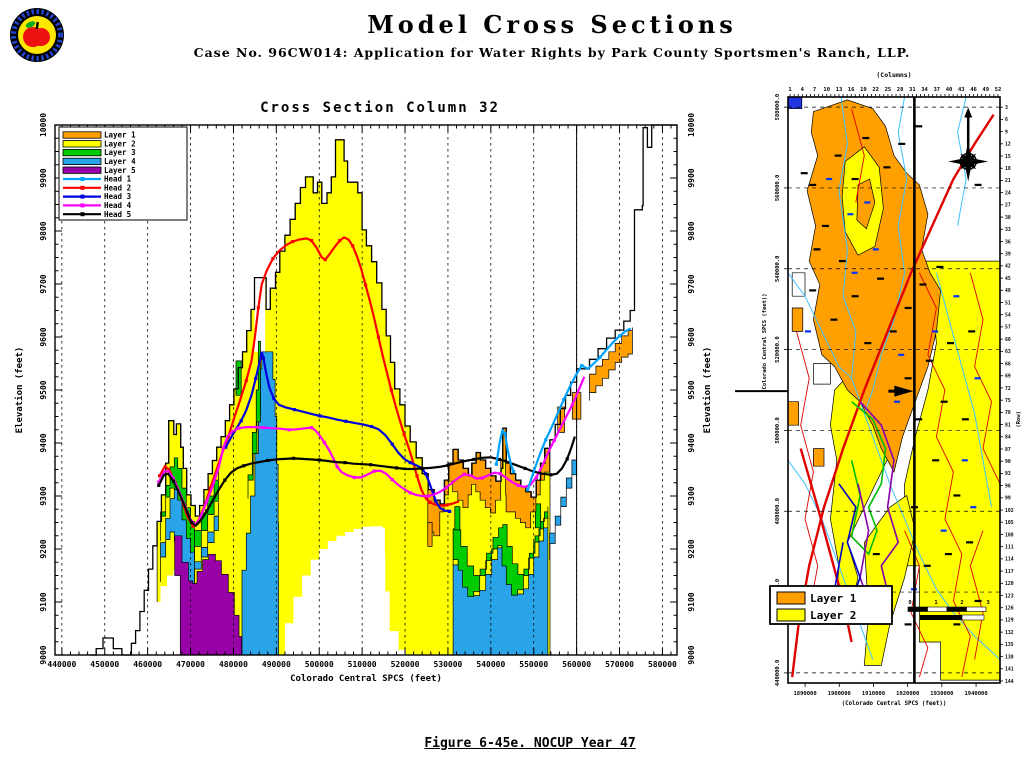 The image size is (1024, 768). I want to click on scale-bar: 0 1 2 3, so click(948, 610).